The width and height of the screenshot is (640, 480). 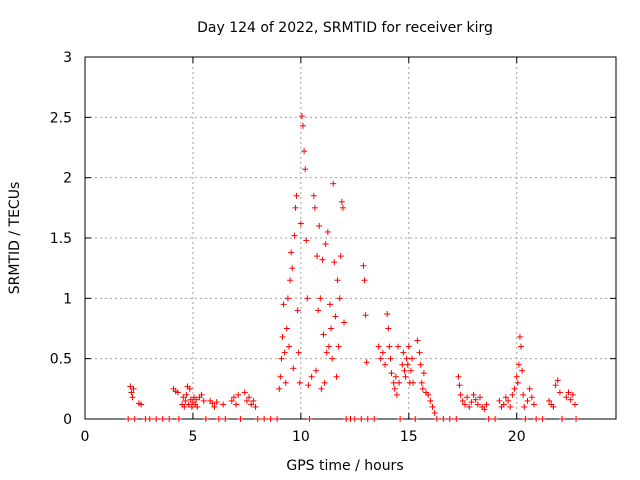 What do you see at coordinates (67, 420) in the screenshot?
I see `y-tick-label: 0` at bounding box center [67, 420].